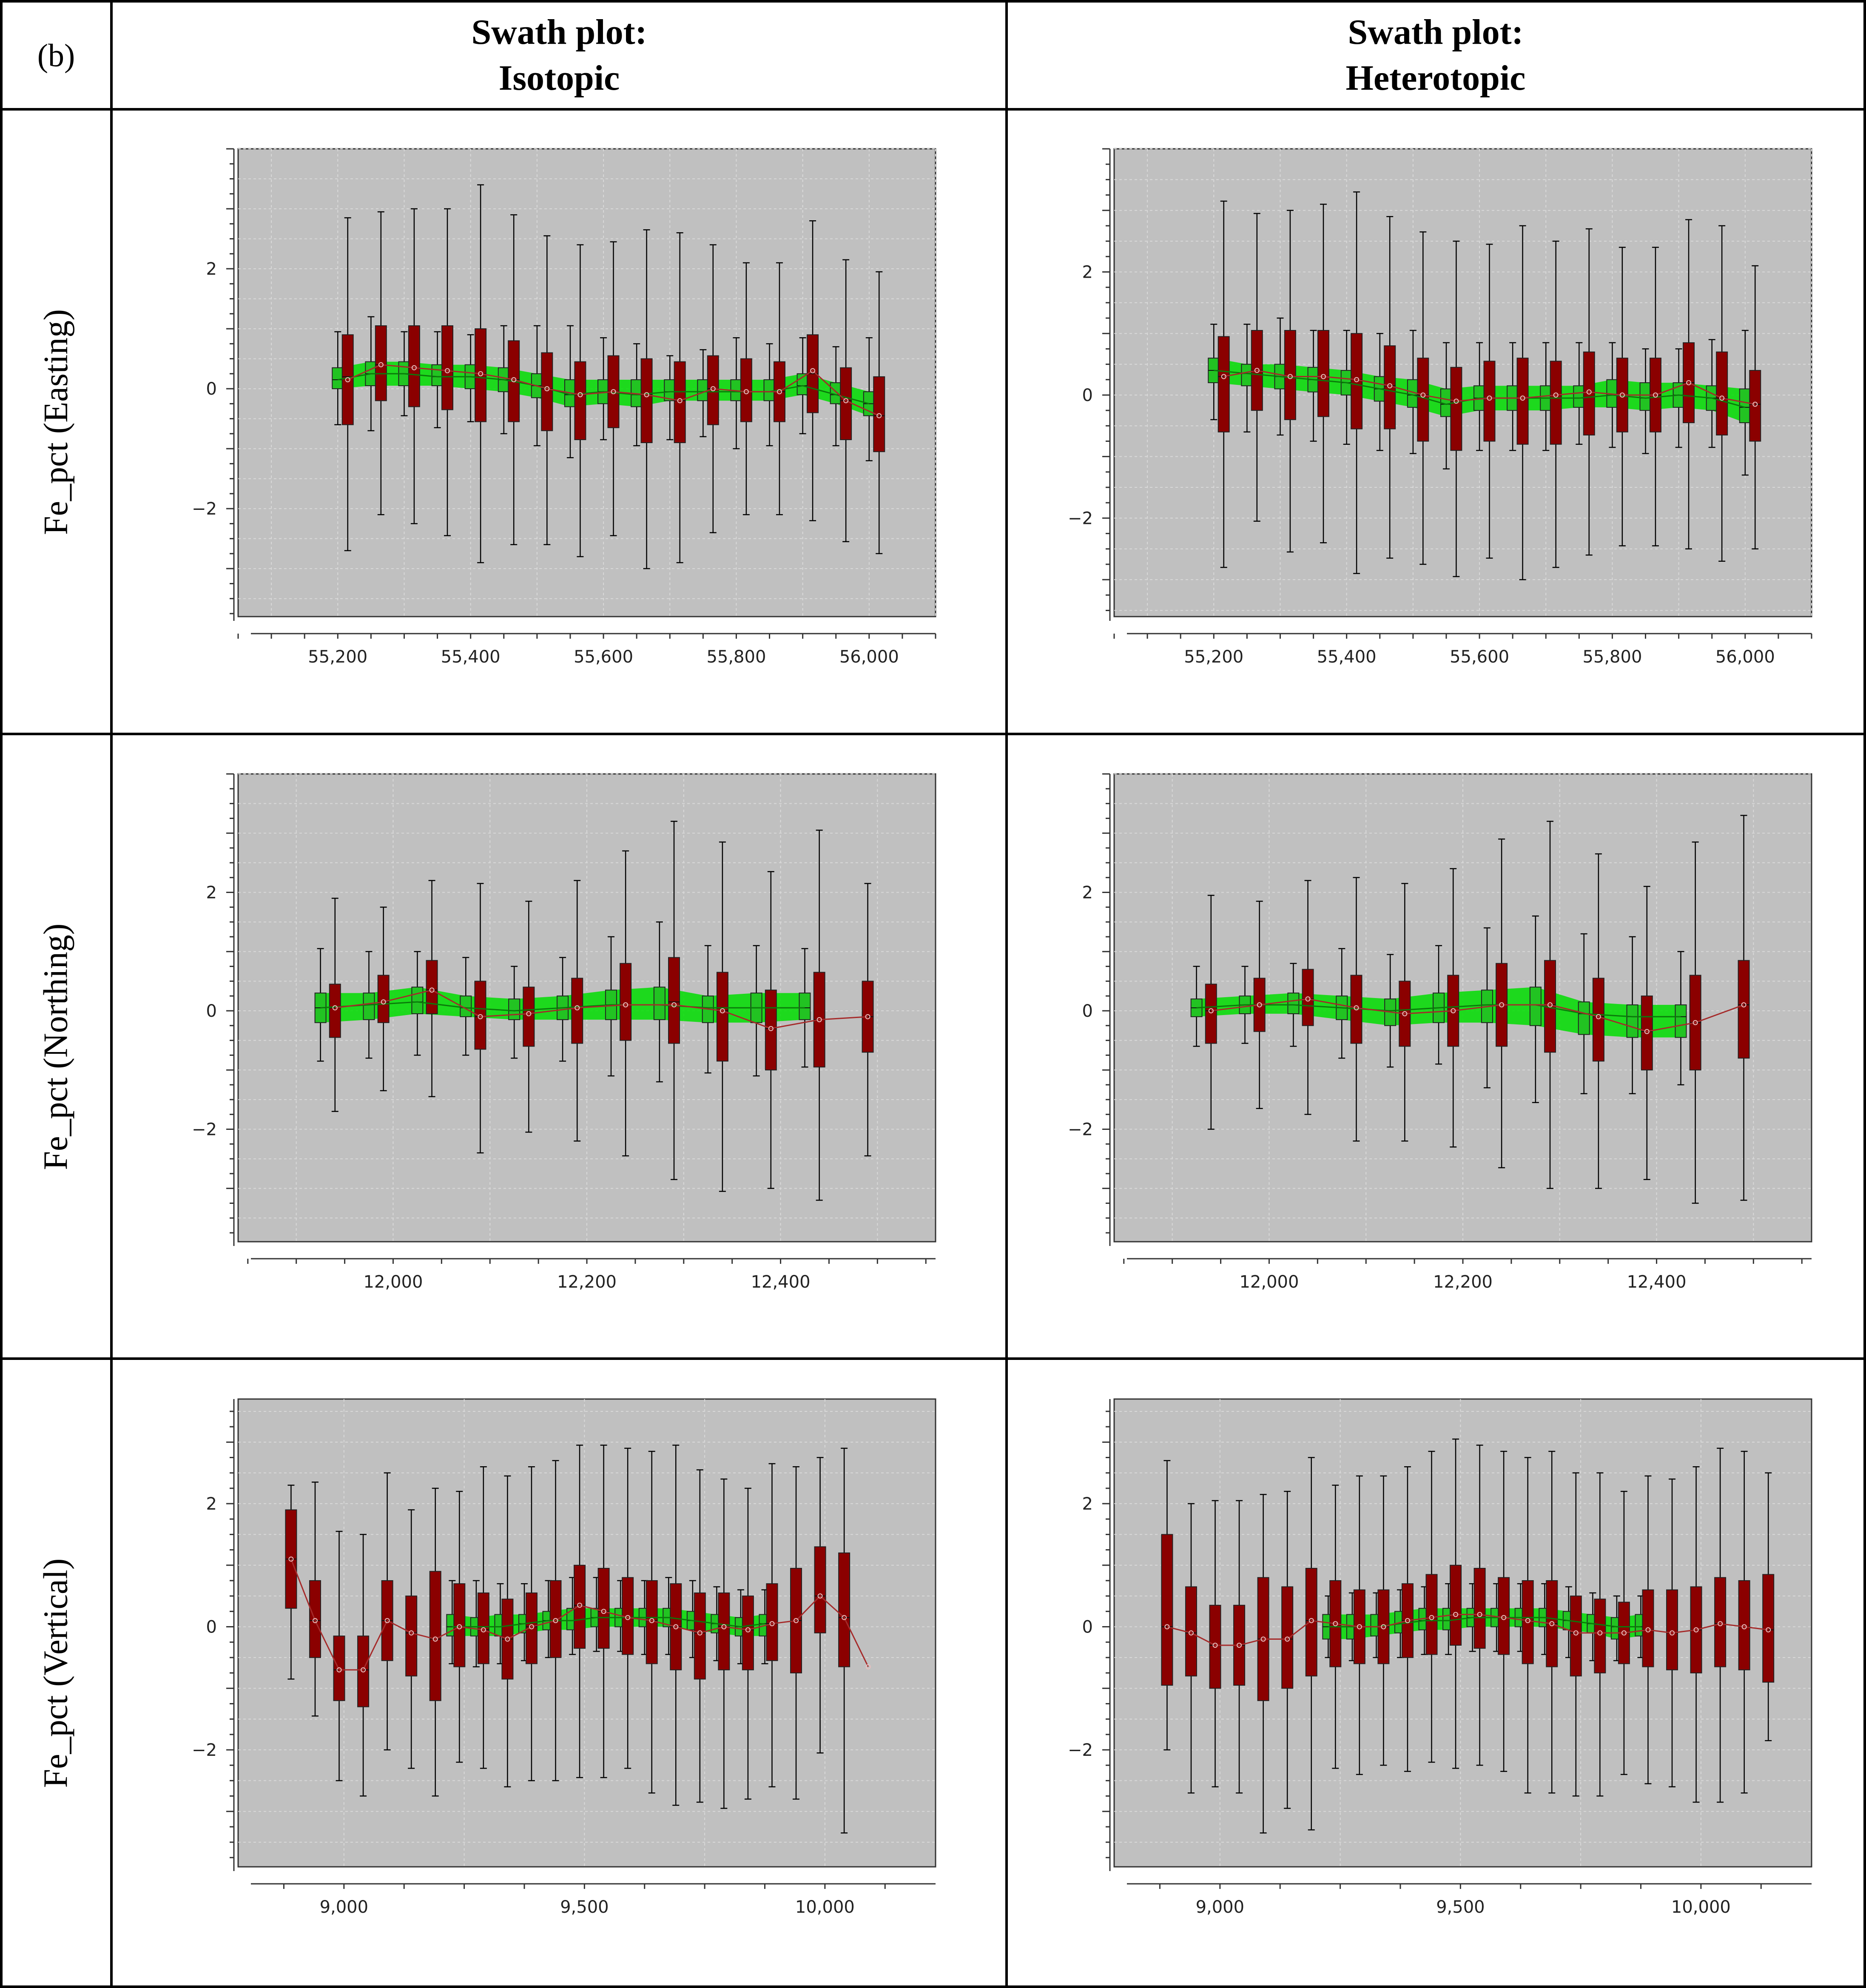 Image resolution: width=1866 pixels, height=1988 pixels. I want to click on column-header-line1: Swath plot:, so click(559, 32).